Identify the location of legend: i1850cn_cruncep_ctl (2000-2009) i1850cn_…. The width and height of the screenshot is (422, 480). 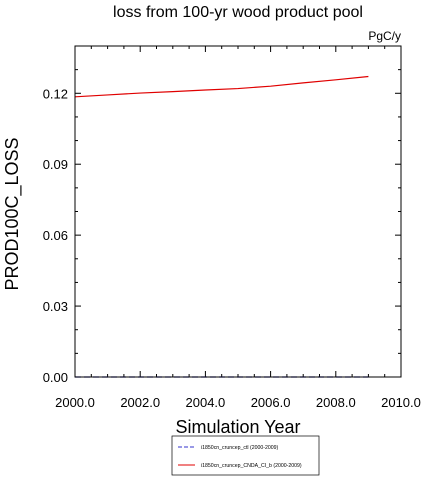
(245, 455).